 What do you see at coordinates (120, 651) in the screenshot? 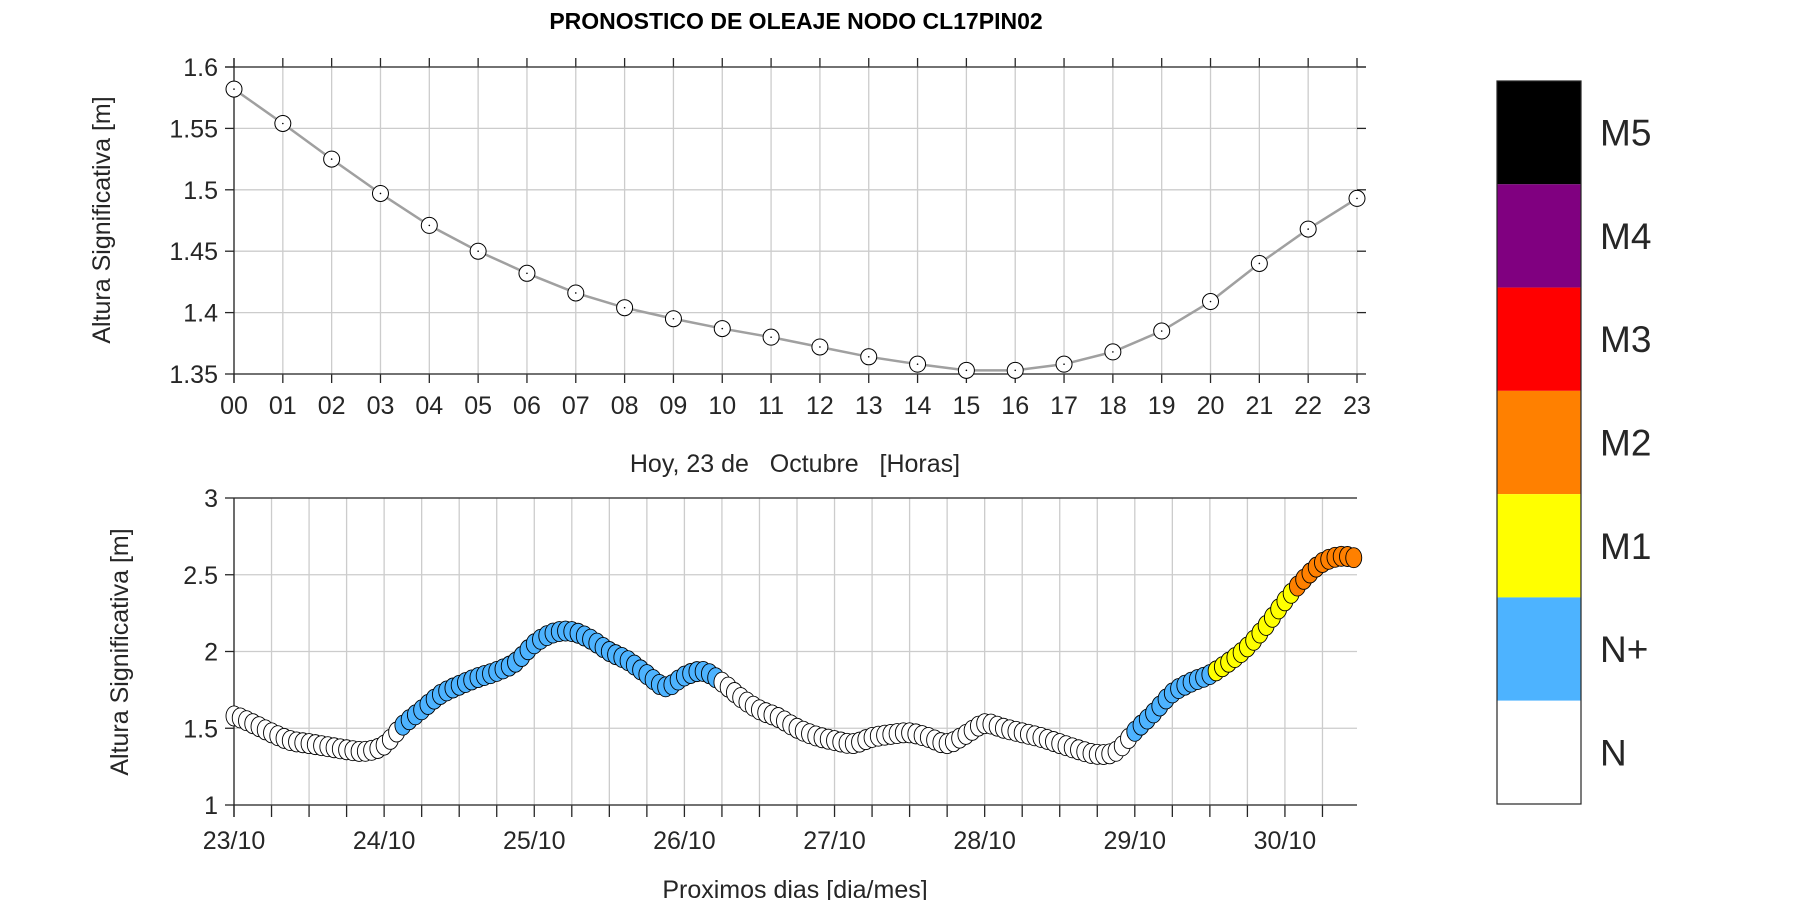
I see `bottom-y-axis-label: Altura Significativa [m]` at bounding box center [120, 651].